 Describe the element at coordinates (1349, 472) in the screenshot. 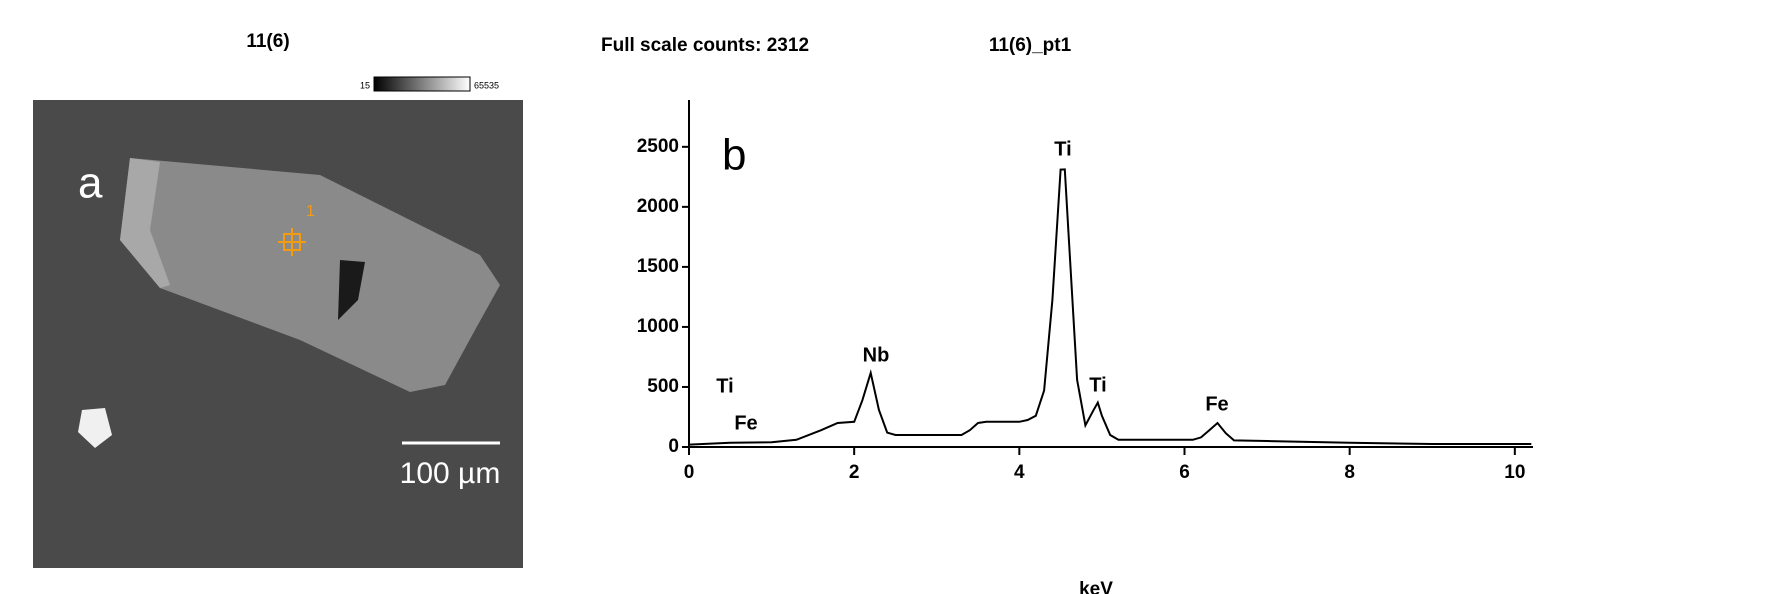

I see `x-tick-label: 8` at that location.